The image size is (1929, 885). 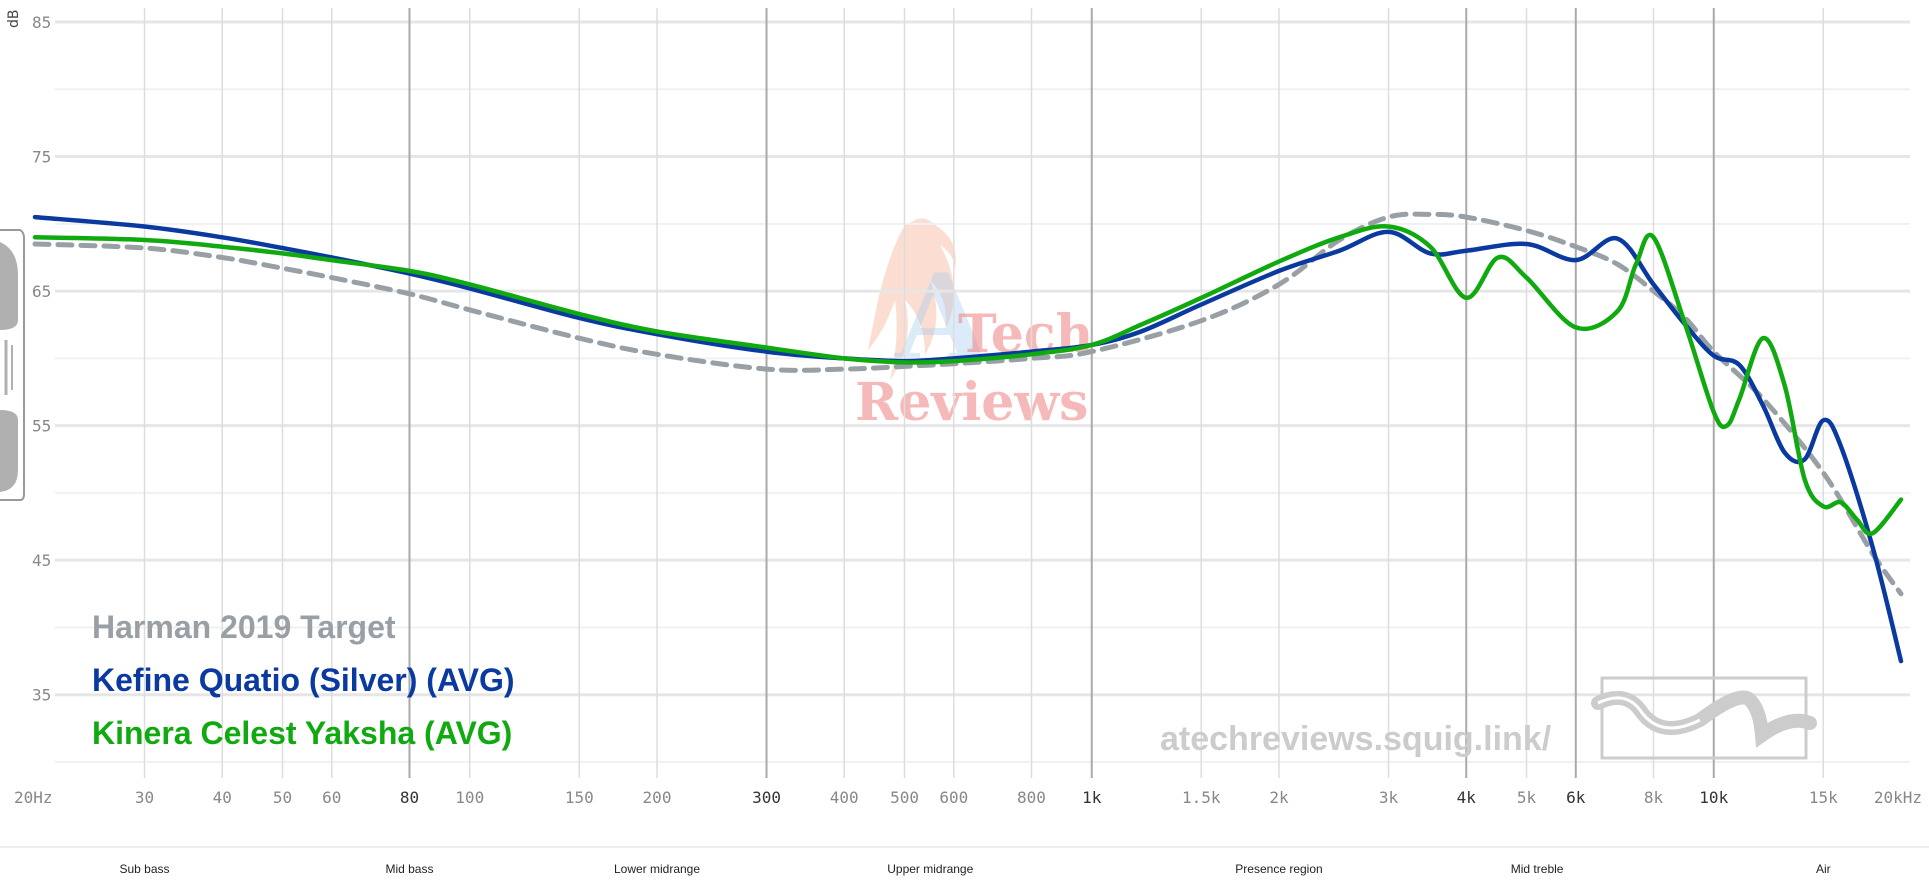 I want to click on x-tick-label: 500, so click(x=904, y=797).